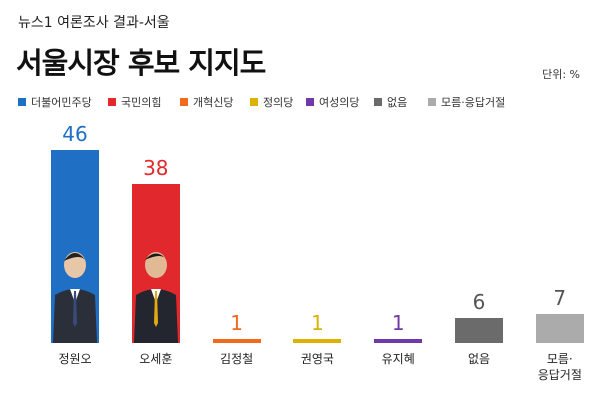 This screenshot has width=600, height=418. I want to click on unit-label: 단위: %, so click(561, 74).